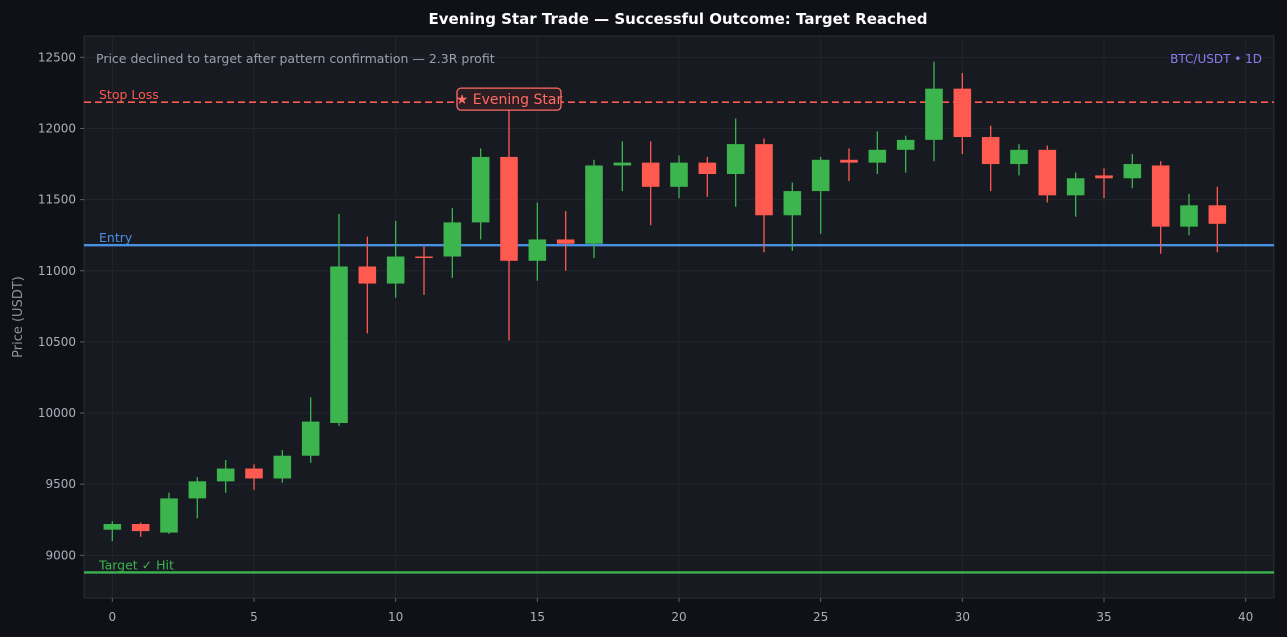  Describe the element at coordinates (1103, 617) in the screenshot. I see `x-tick-label: 35` at that location.